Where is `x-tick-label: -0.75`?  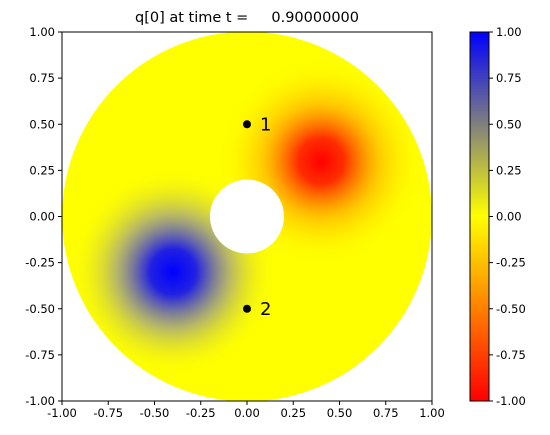 x-tick-label: -0.75 is located at coordinates (108, 413).